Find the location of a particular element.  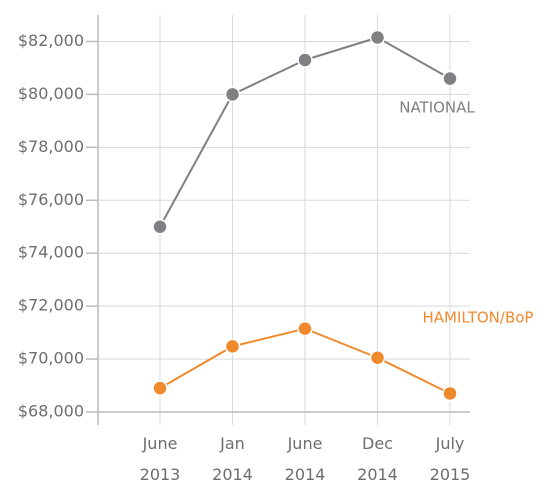

y-tick-label: $68,000 is located at coordinates (51, 411).